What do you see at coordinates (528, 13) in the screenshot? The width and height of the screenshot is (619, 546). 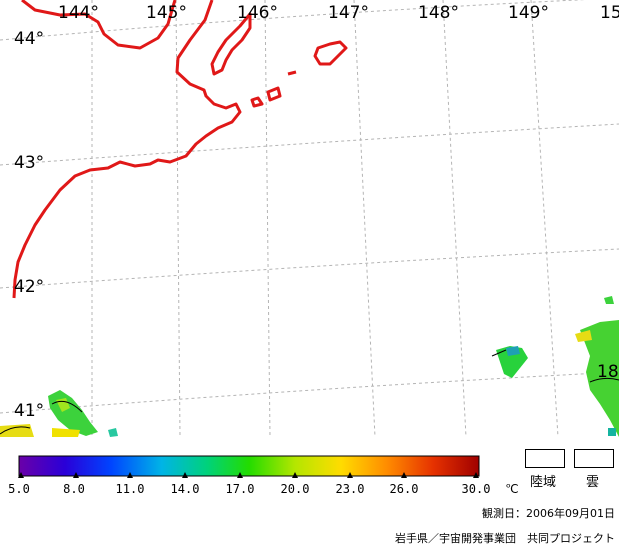 I see `lon-label-149: 149°` at bounding box center [528, 13].